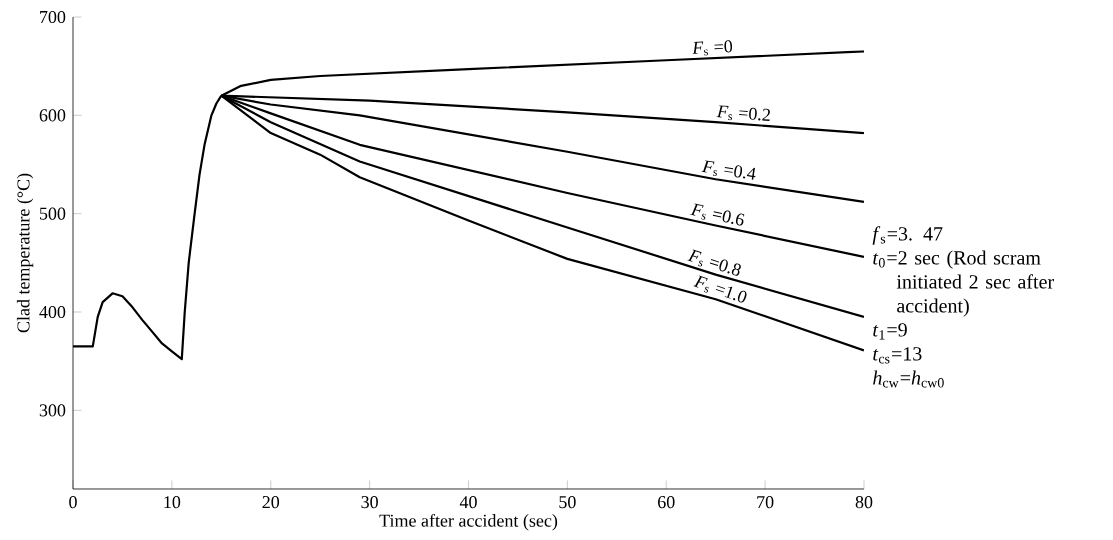 This screenshot has height=540, width=1113. Describe the element at coordinates (52, 312) in the screenshot. I see `y-tick-label: 400` at that location.